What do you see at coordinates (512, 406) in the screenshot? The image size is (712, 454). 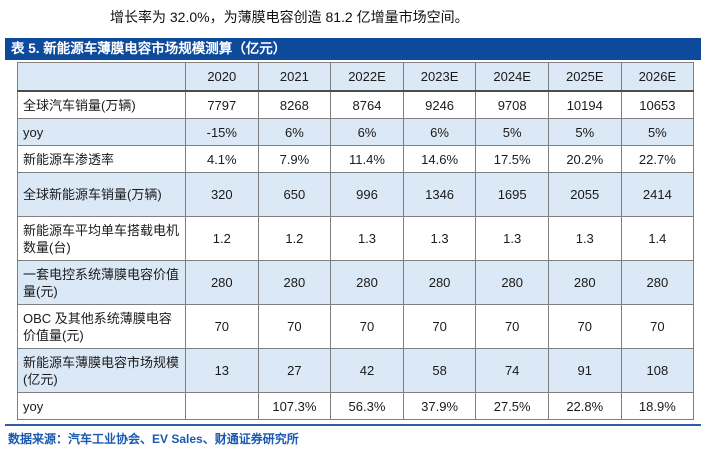 I see `cell-value: 27.5%` at bounding box center [512, 406].